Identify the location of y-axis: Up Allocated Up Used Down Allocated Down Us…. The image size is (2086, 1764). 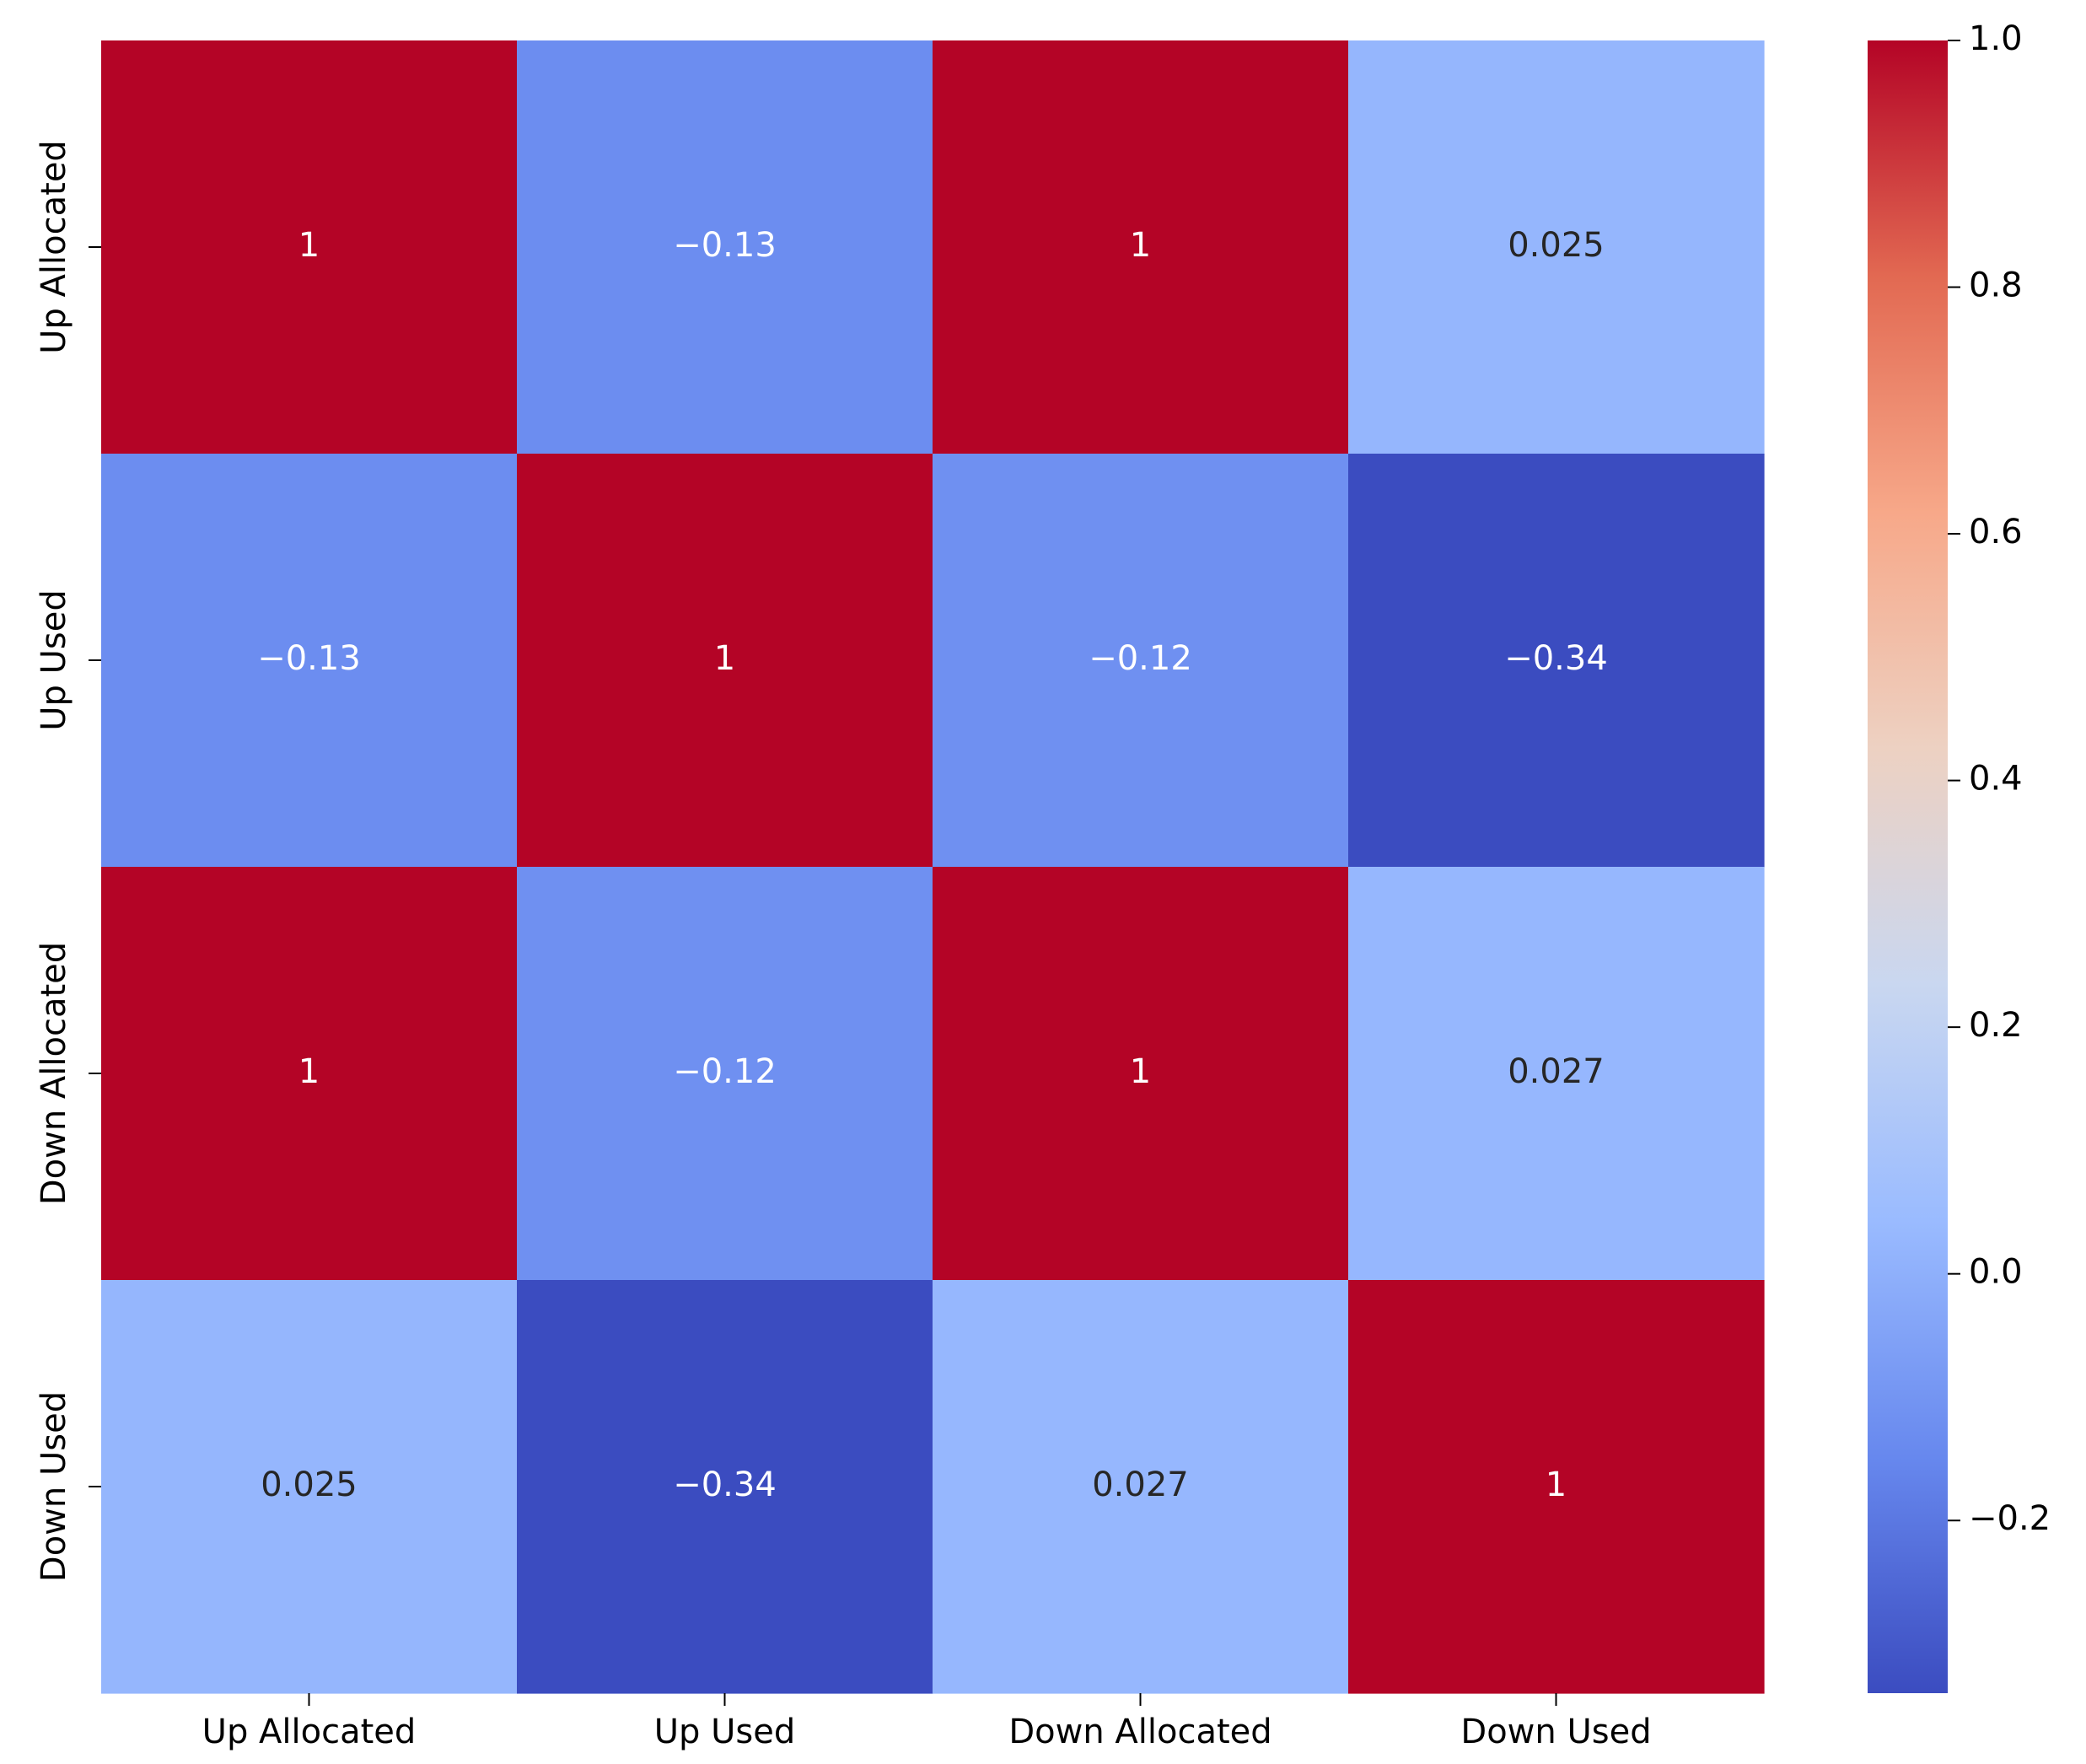
(68, 861).